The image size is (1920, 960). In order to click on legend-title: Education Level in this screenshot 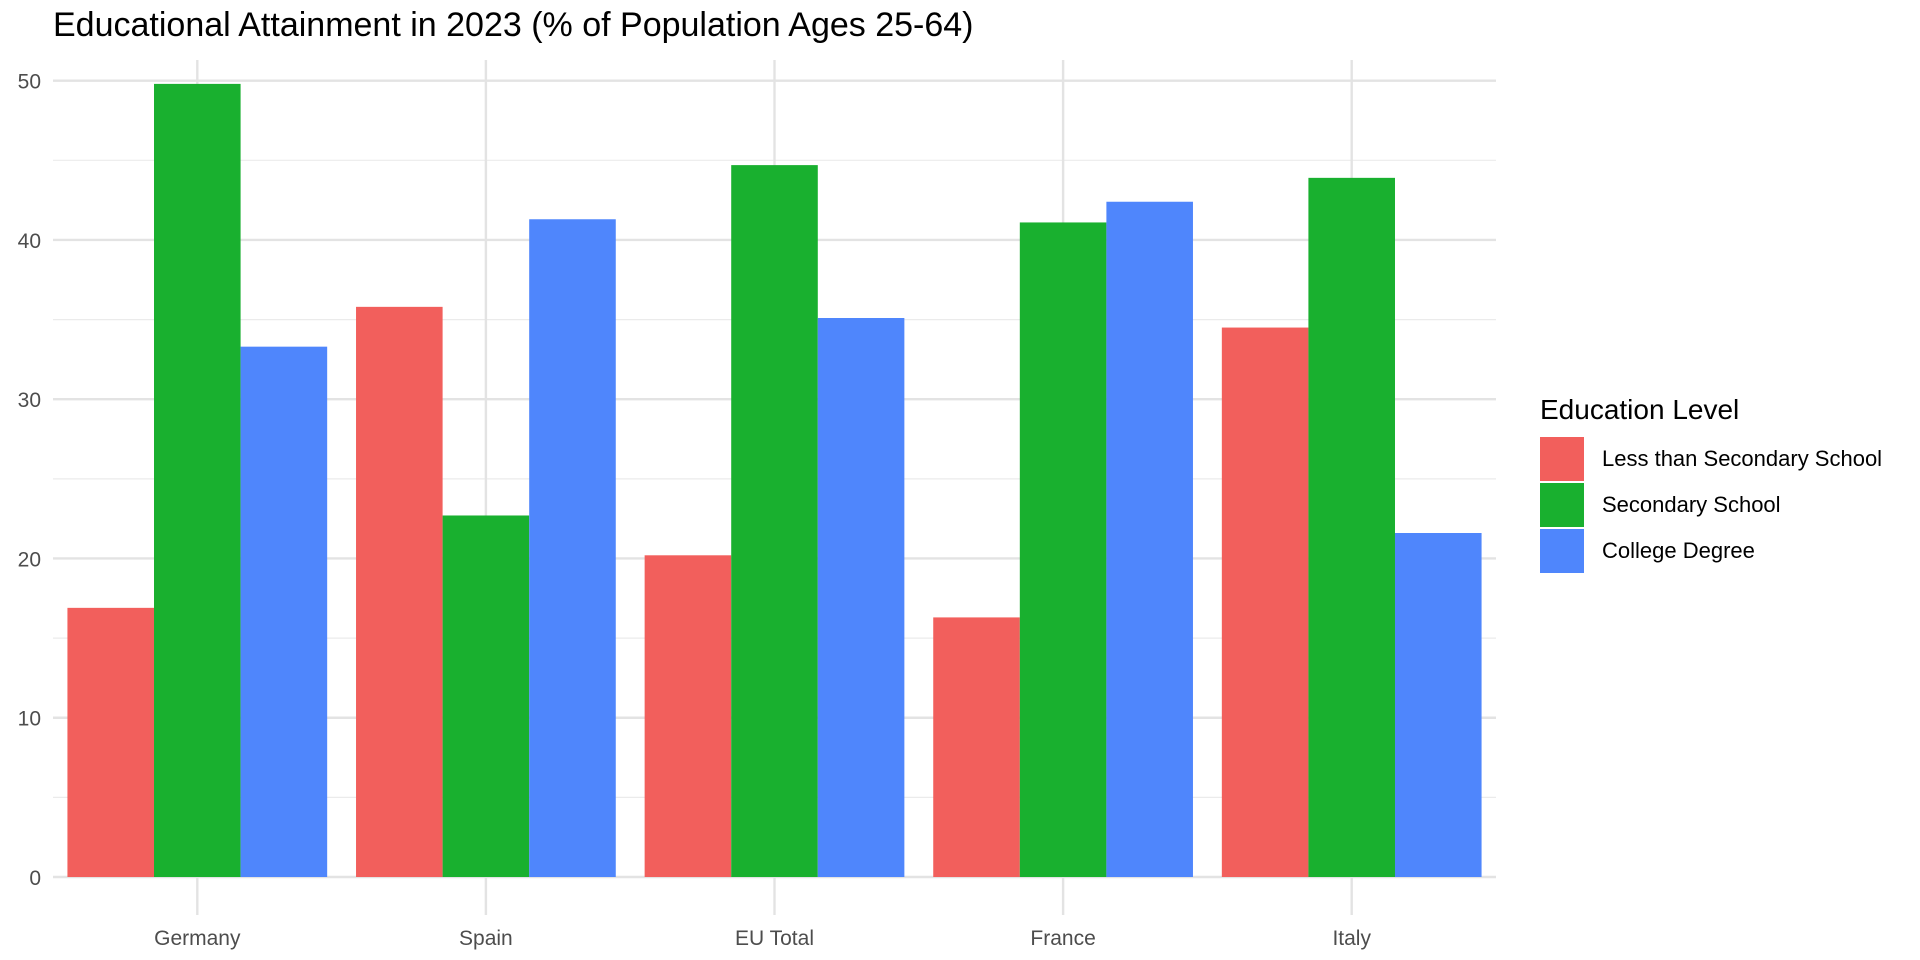, I will do `click(1640, 409)`.